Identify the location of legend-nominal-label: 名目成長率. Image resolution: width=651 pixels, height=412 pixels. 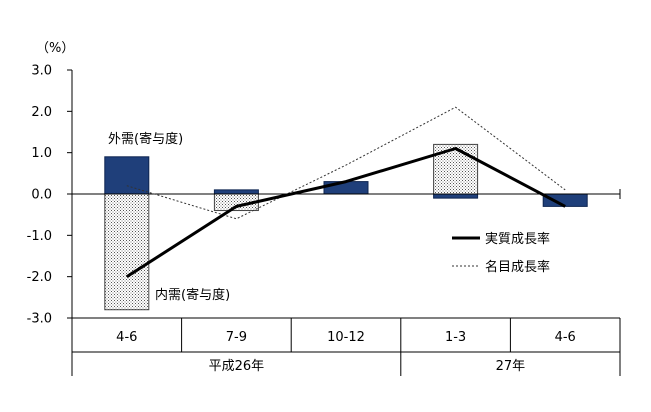
(517, 267).